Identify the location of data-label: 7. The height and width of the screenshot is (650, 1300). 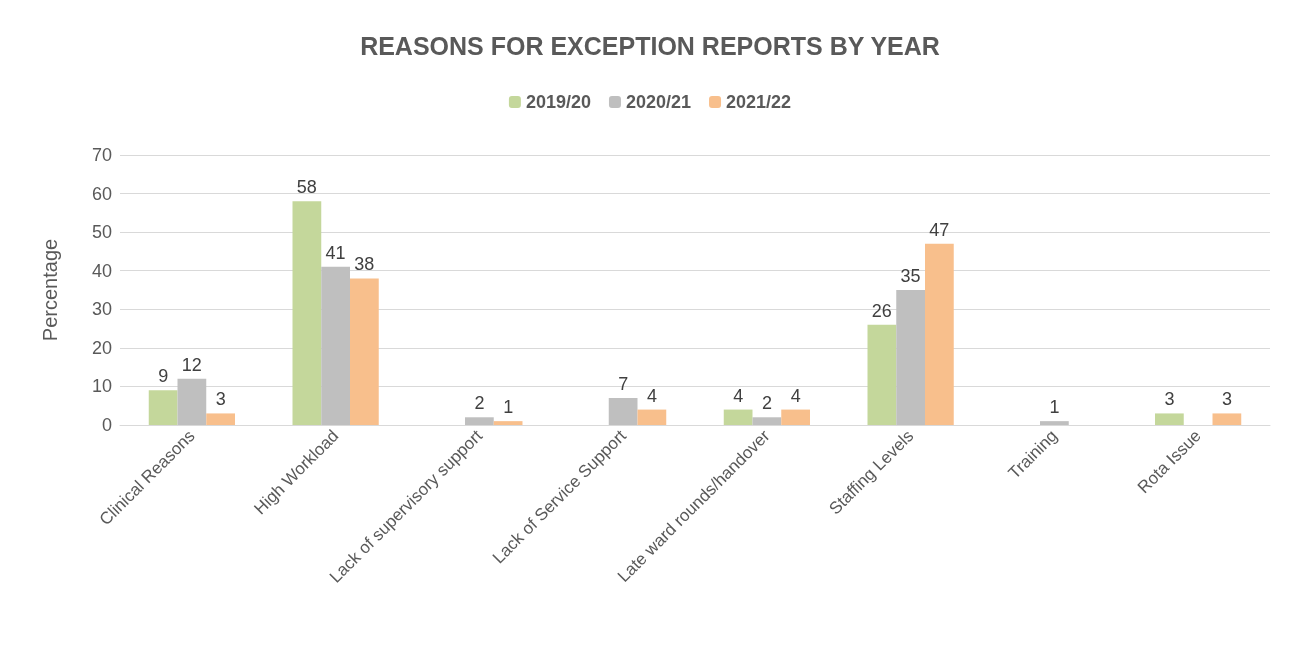
(623, 384).